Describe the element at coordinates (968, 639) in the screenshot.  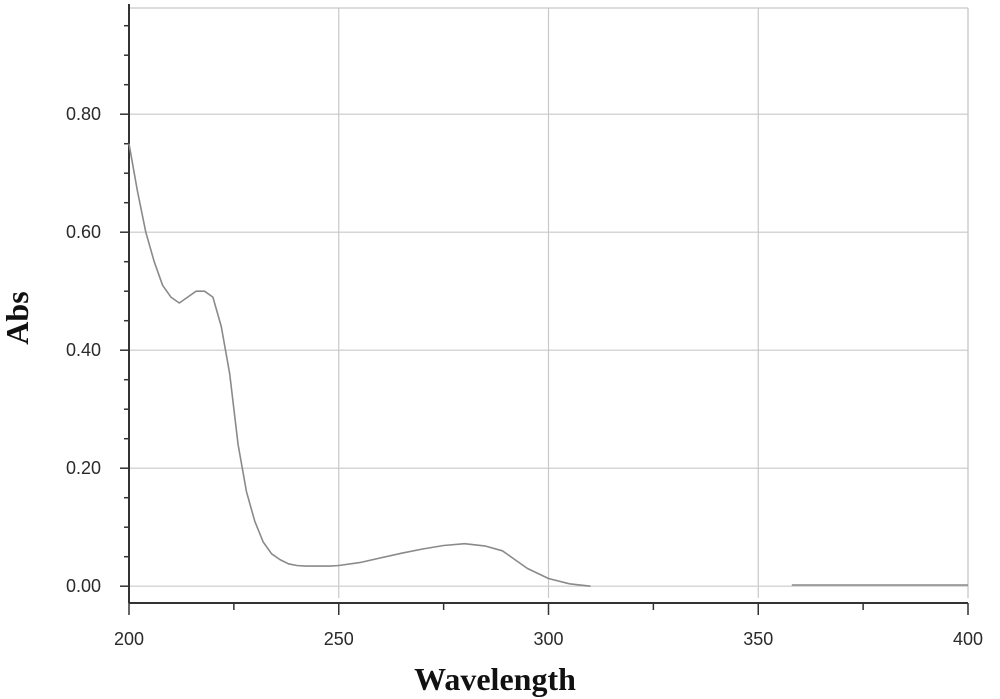
I see `x-tick-label-4: 400` at that location.